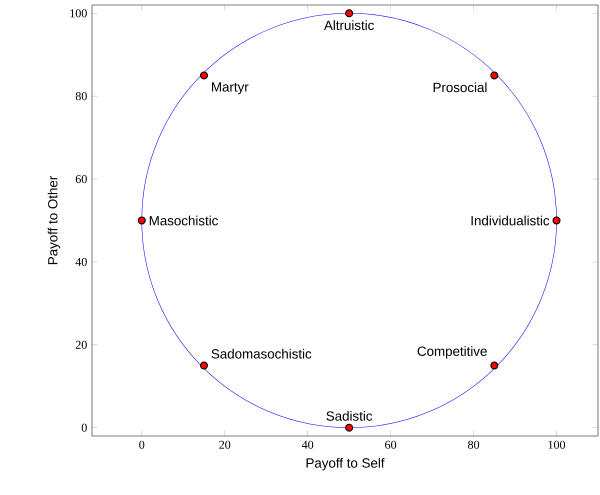 Image resolution: width=600 pixels, height=495 pixels. What do you see at coordinates (452, 352) in the screenshot?
I see `annotation: Competitive` at bounding box center [452, 352].